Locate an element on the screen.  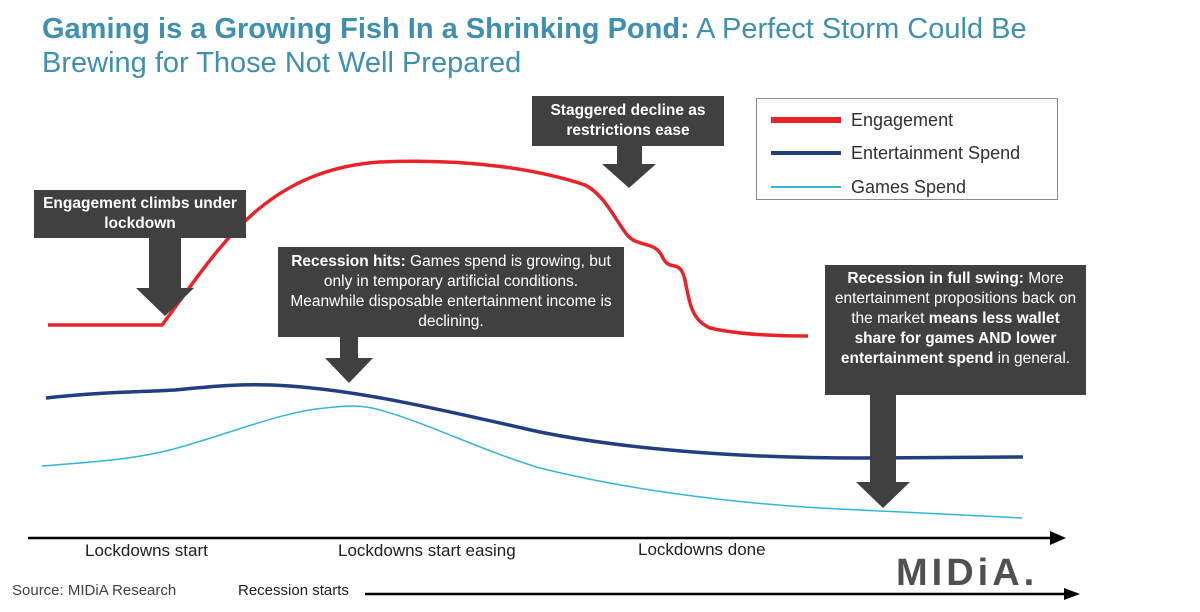
annotation-staggered-decline-text: Staggered decline as restrictions ease is located at coordinates (628, 120).